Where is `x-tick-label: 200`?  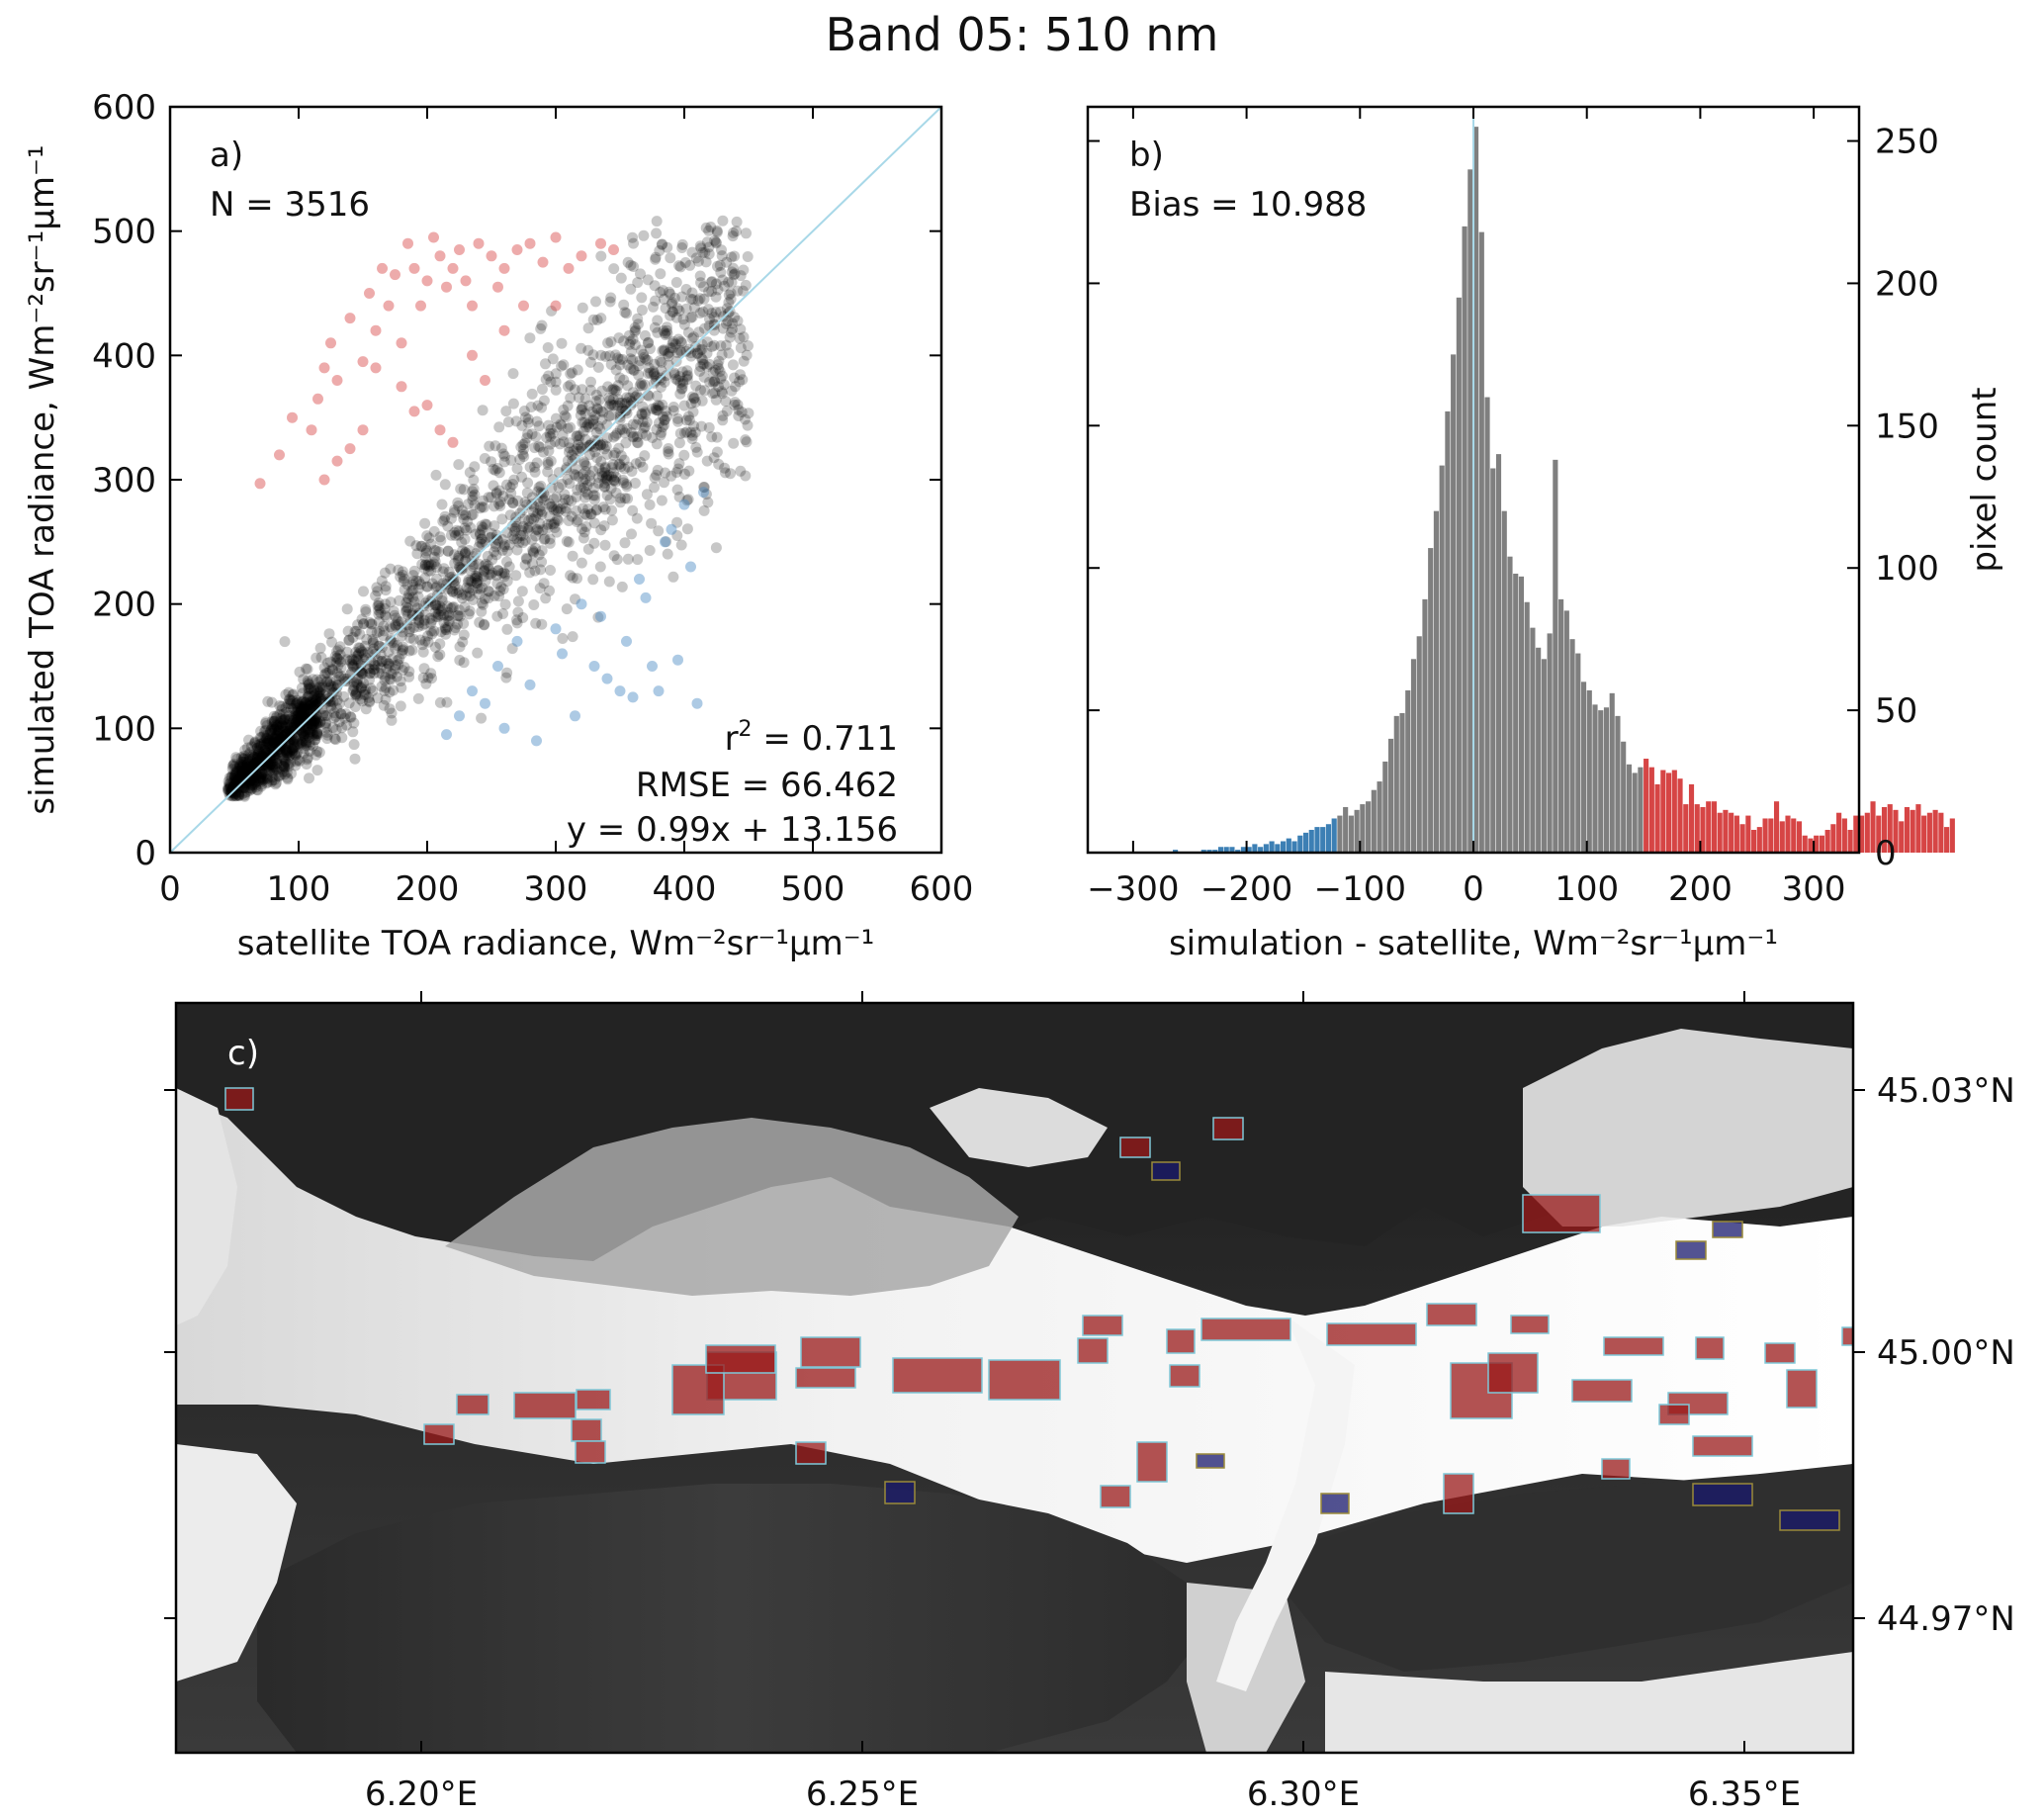
x-tick-label: 200 is located at coordinates (1700, 889).